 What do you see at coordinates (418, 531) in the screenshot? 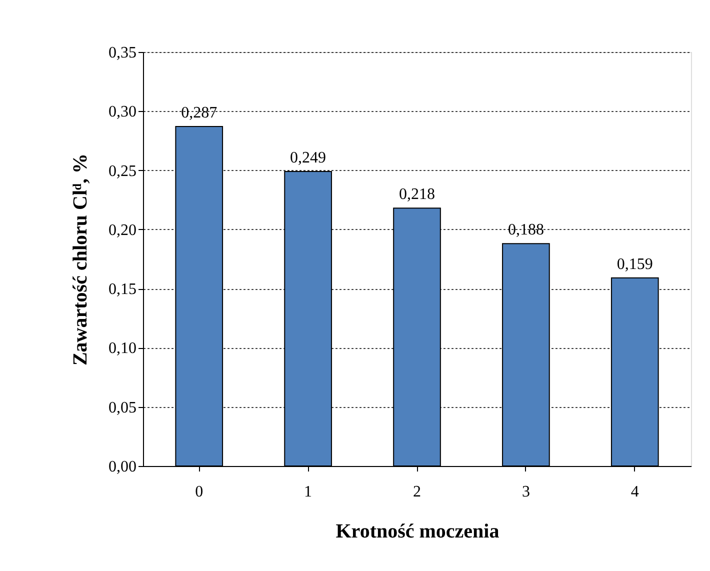
I see `x-axis-title: Krotność moczenia` at bounding box center [418, 531].